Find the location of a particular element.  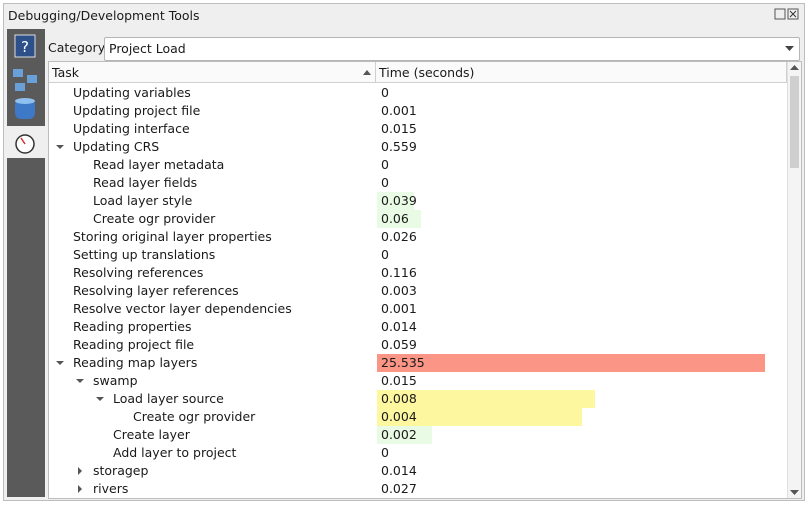

table-row: Create ogr provider 0.004 is located at coordinates (417, 417).